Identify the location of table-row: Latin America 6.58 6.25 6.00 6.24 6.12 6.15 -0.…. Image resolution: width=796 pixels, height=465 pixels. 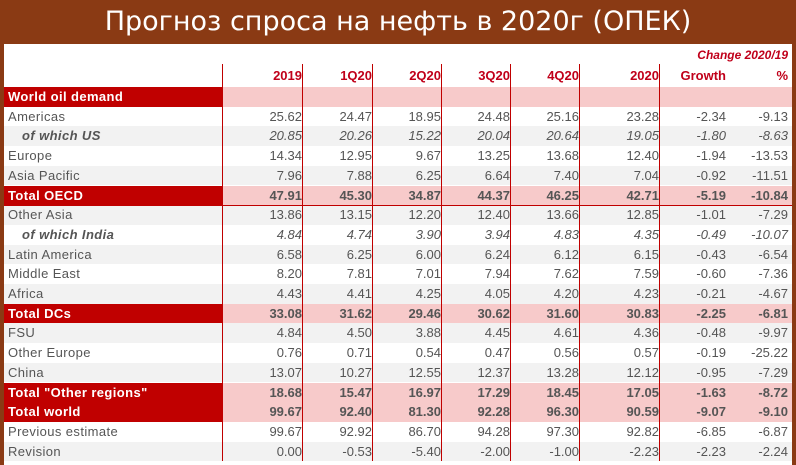
(398, 254).